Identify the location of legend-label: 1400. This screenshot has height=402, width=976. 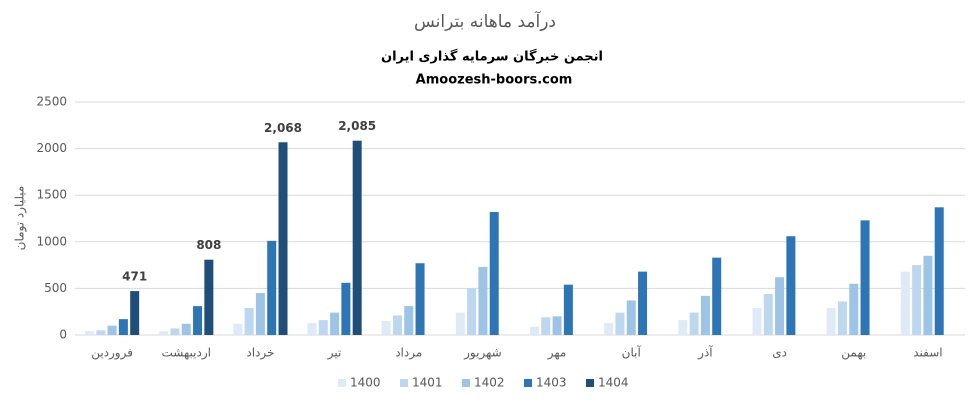
(365, 383).